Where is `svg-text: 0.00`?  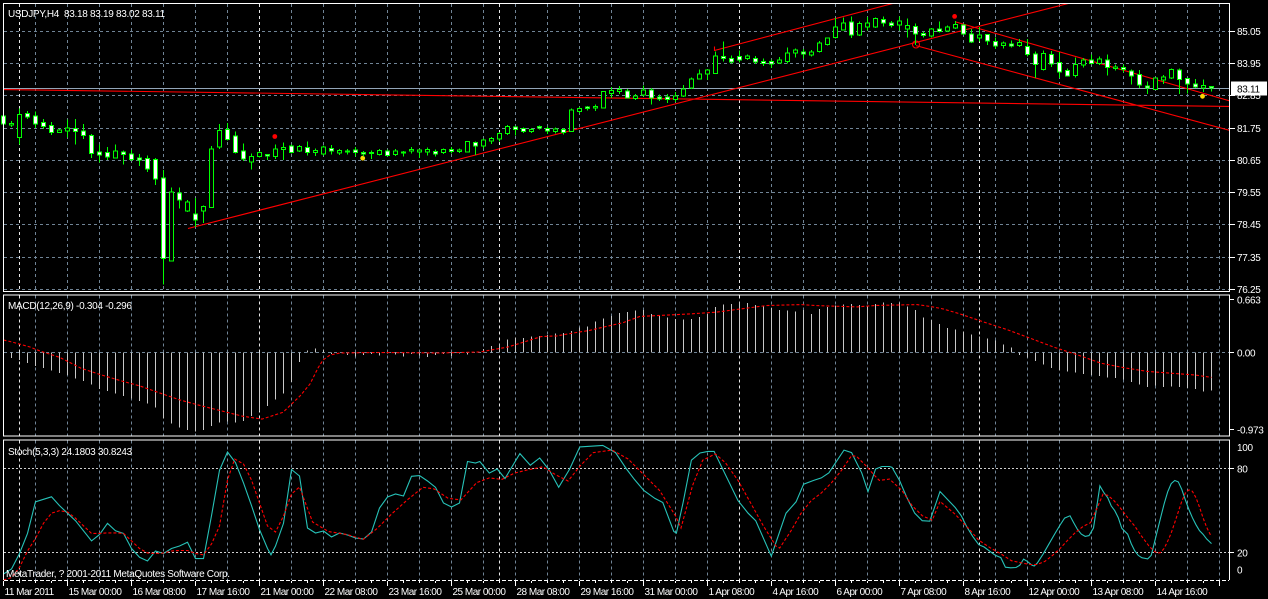 svg-text: 0.00 is located at coordinates (1246, 354).